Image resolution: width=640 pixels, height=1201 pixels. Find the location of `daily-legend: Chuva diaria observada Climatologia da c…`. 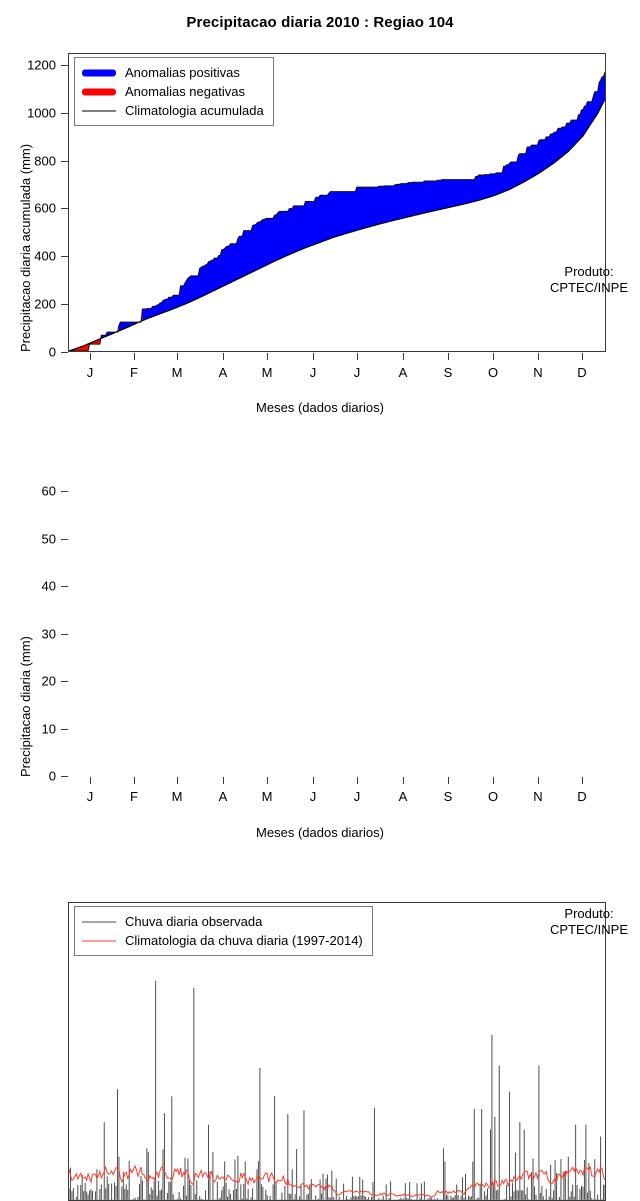

daily-legend: Chuva diaria observada Climatologia da c… is located at coordinates (223, 931).